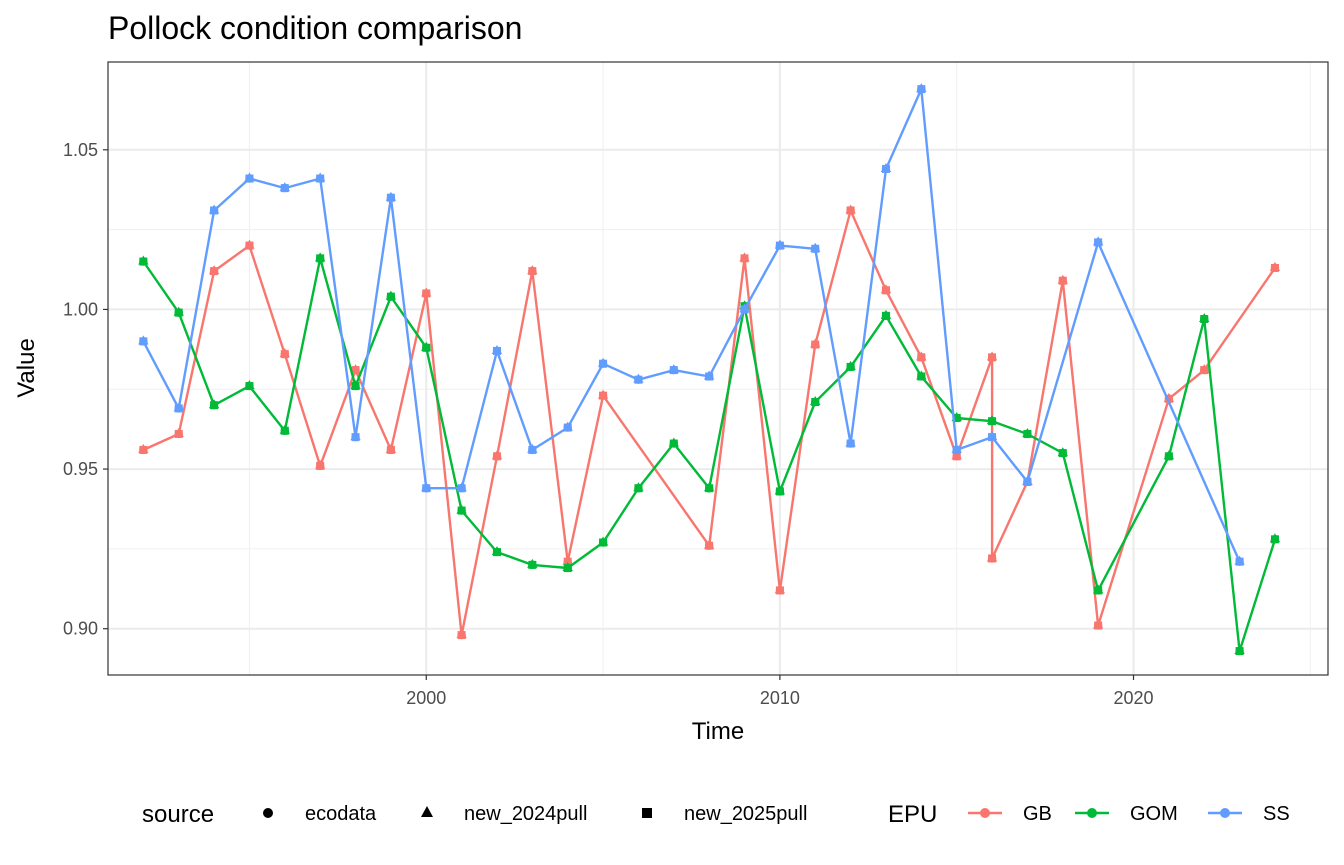  I want to click on legend-item-gb: GB, so click(1010, 814).